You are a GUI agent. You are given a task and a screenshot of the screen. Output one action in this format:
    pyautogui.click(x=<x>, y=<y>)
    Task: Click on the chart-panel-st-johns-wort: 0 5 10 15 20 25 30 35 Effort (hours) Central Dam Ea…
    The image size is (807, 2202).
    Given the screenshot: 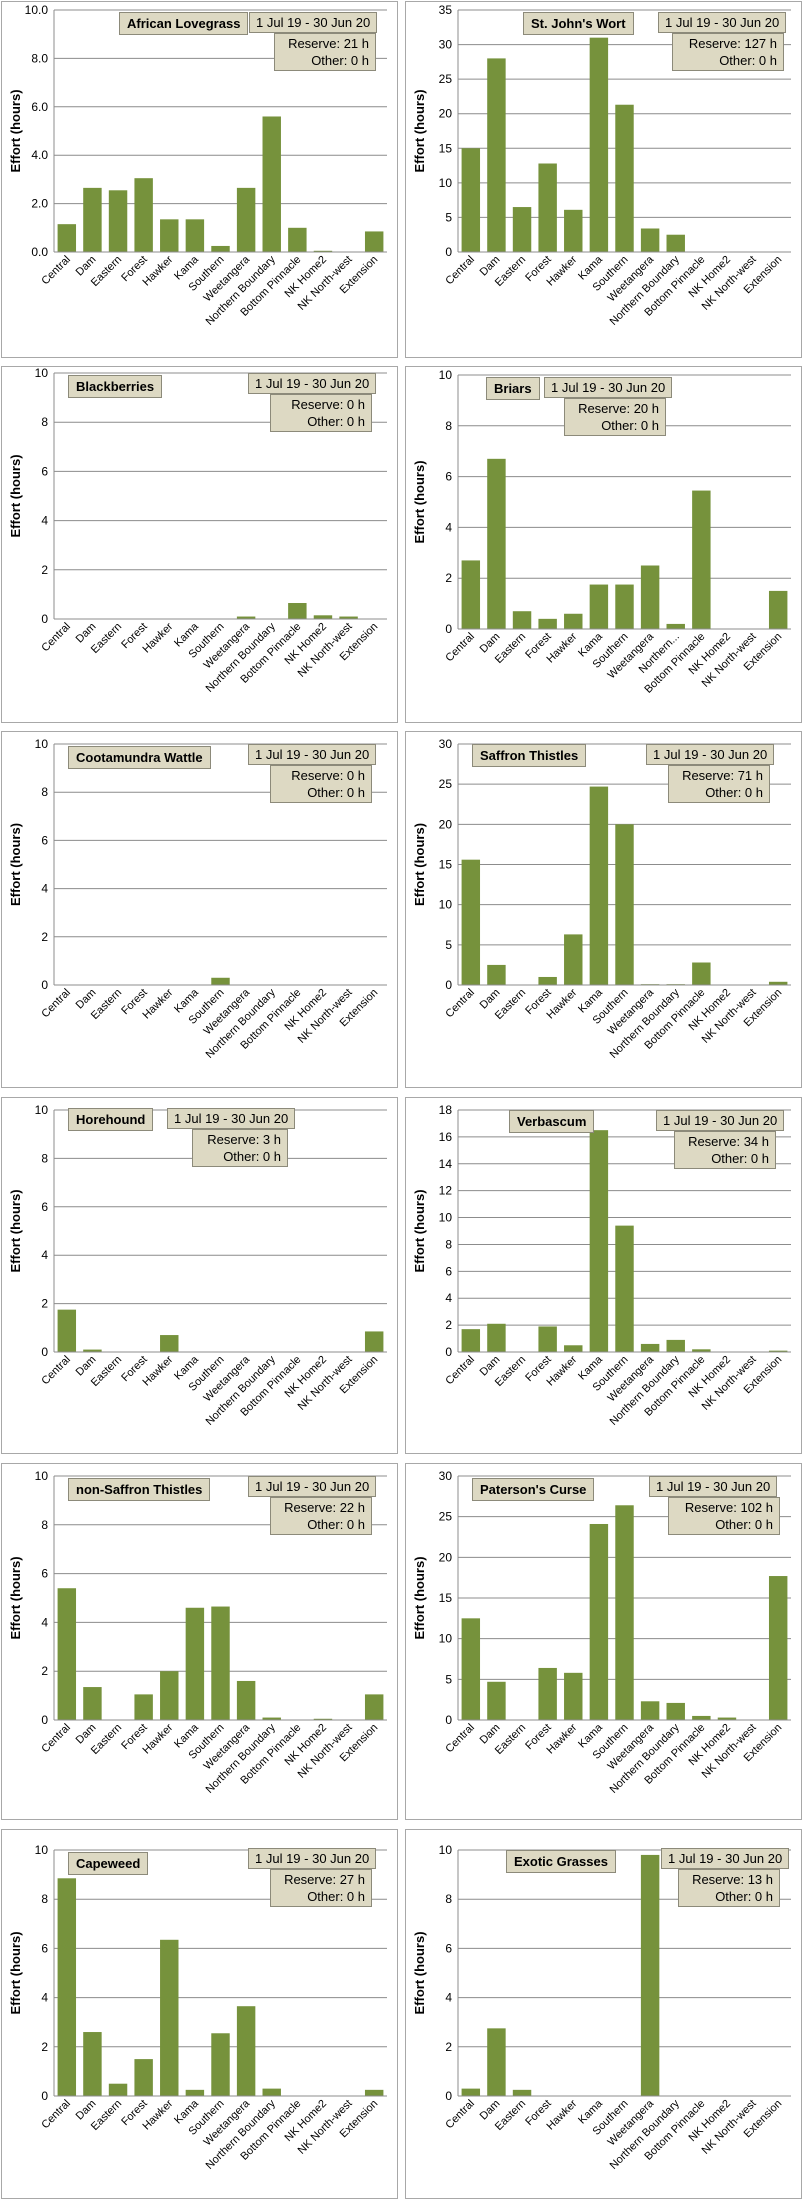 What is the action you would take?
    pyautogui.click(x=603, y=179)
    